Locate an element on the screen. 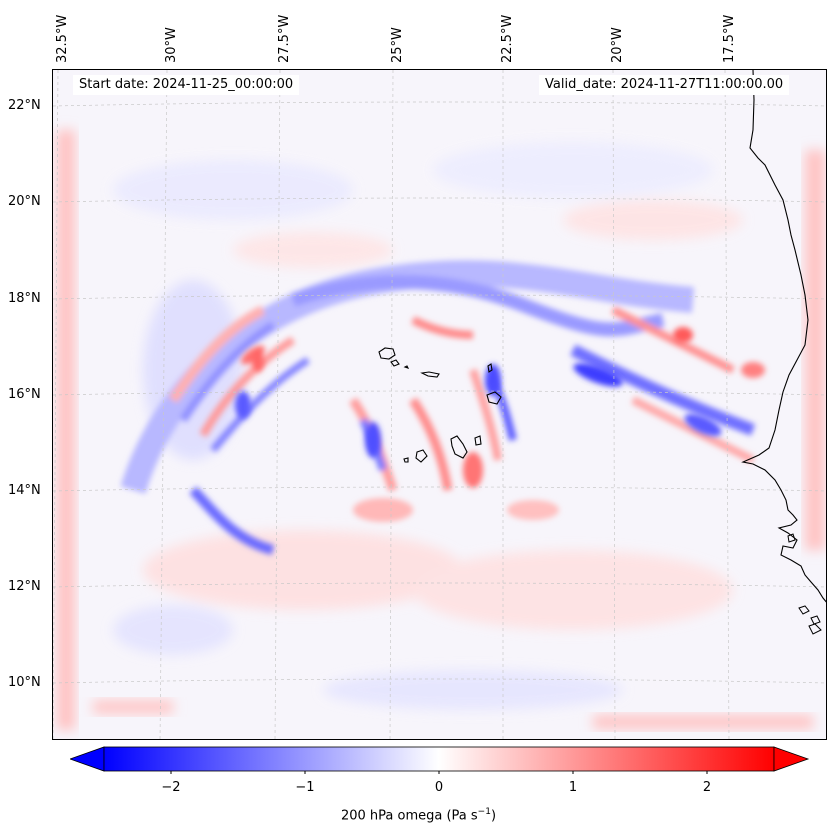 The width and height of the screenshot is (837, 839). colorbar-tick: 1 is located at coordinates (573, 787).